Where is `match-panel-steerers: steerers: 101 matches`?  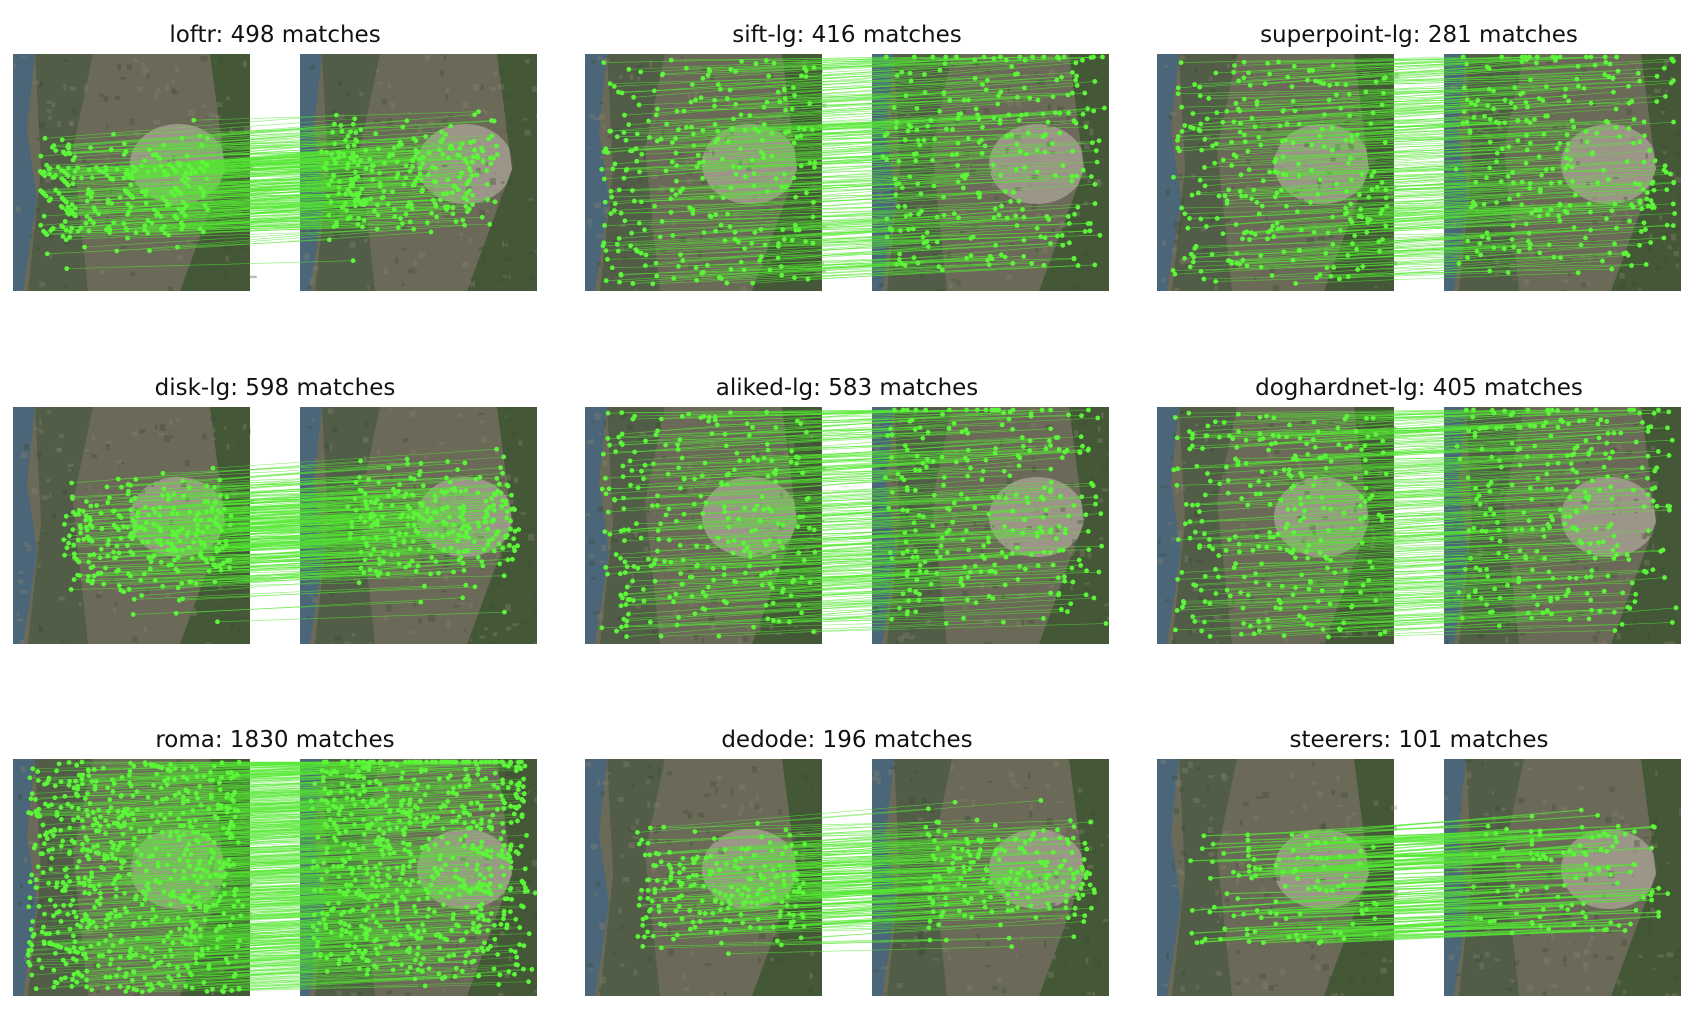
match-panel-steerers: steerers: 101 matches is located at coordinates (1419, 876).